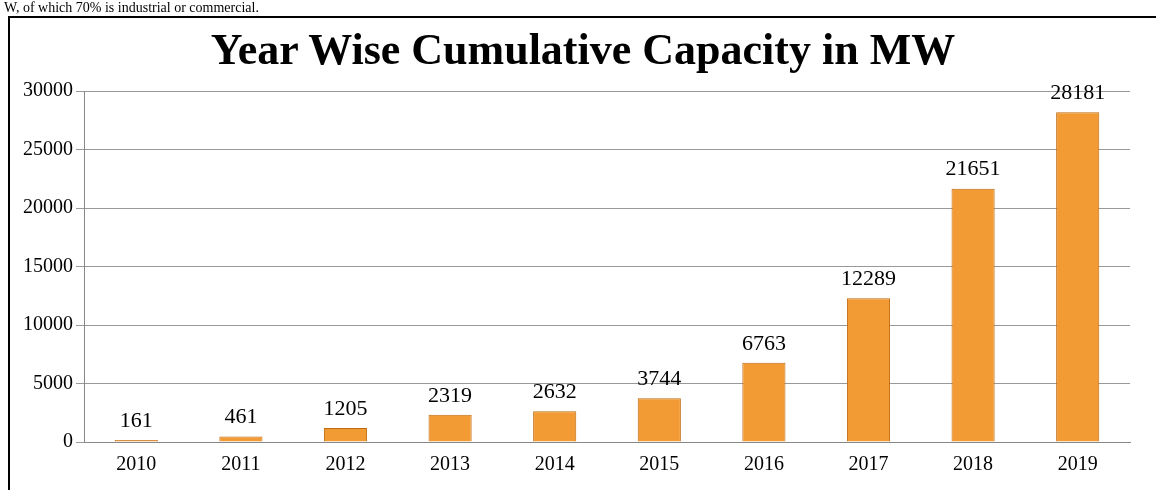 This screenshot has height=490, width=1156. Describe the element at coordinates (241, 463) in the screenshot. I see `x-tick-label: 2011` at that location.